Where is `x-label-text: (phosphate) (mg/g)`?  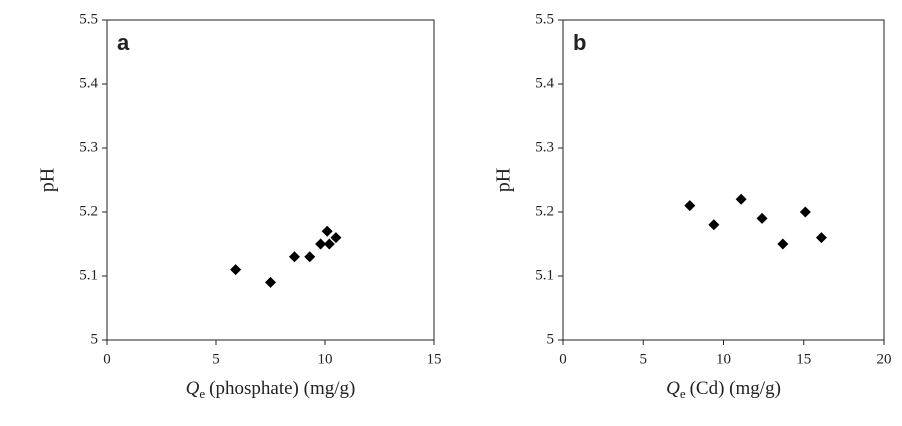
x-label-text: (phosphate) (mg/g) is located at coordinates (282, 388).